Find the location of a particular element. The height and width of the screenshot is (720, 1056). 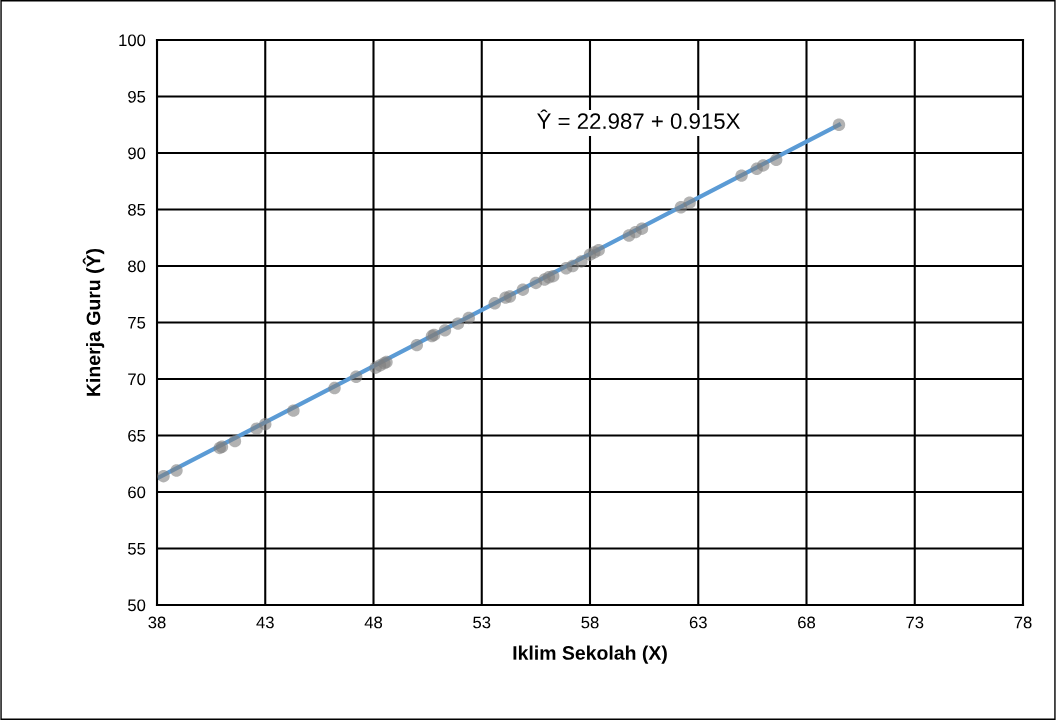

y-tick-label: 90 is located at coordinates (137, 153).